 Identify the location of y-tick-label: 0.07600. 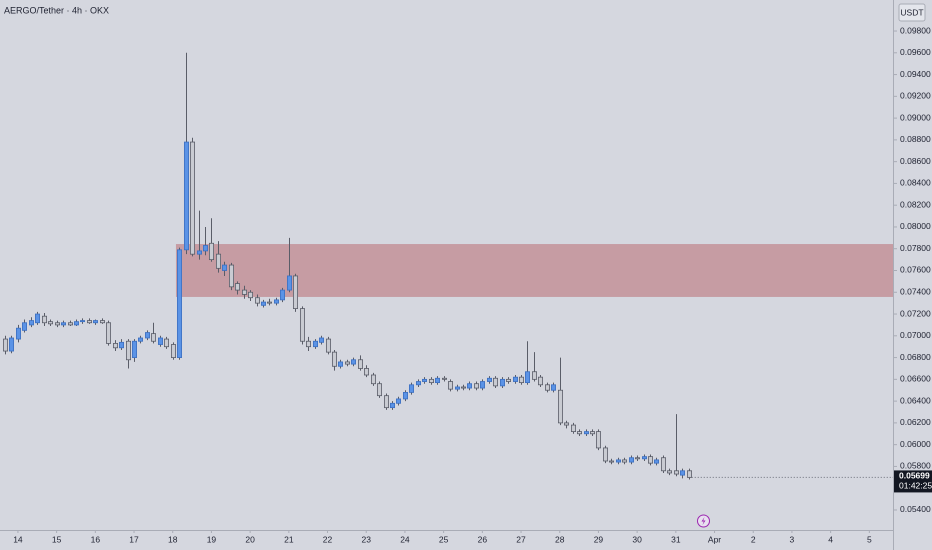
(915, 270).